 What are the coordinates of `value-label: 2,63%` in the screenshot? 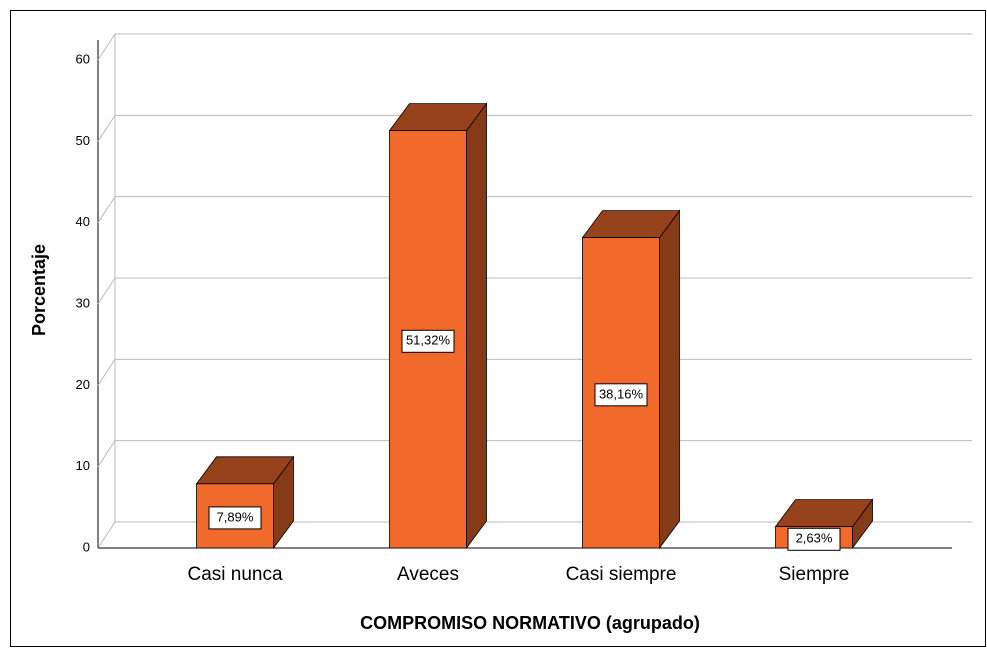 It's located at (814, 538).